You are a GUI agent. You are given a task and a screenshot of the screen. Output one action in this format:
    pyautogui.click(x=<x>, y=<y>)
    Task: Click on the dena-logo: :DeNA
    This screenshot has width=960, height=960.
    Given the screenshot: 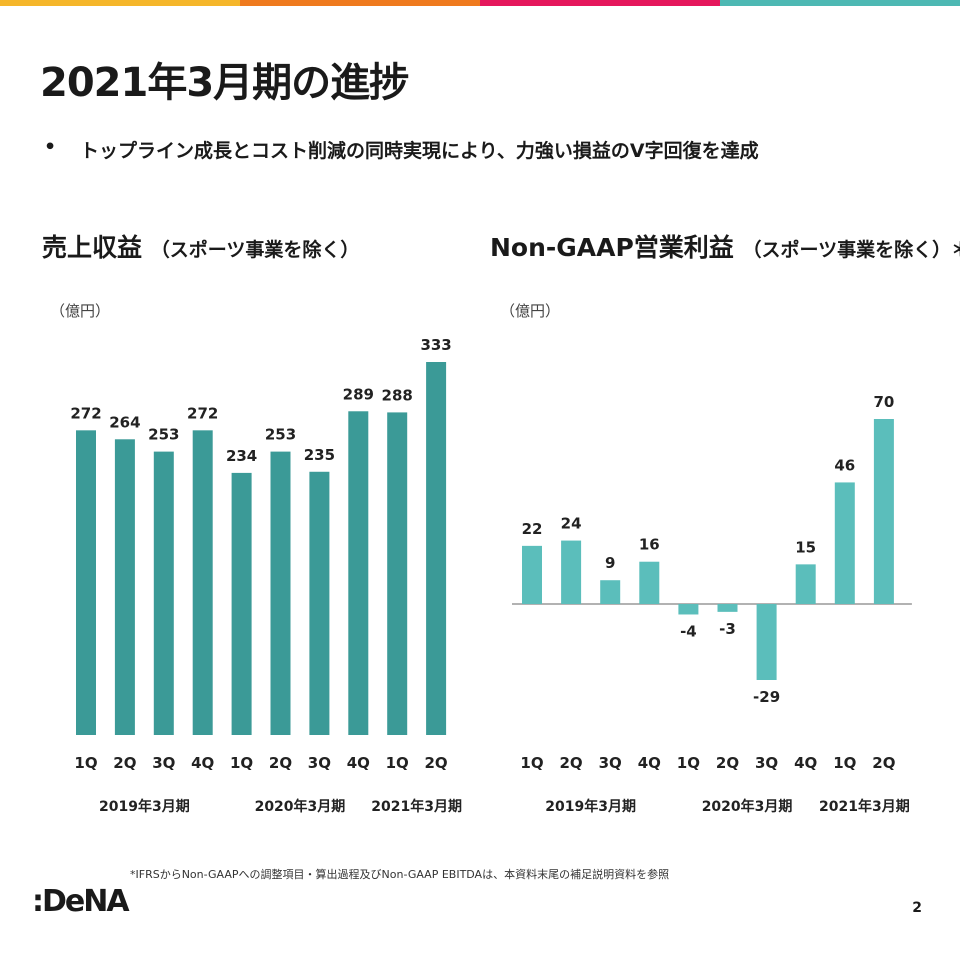 What is the action you would take?
    pyautogui.click(x=81, y=901)
    